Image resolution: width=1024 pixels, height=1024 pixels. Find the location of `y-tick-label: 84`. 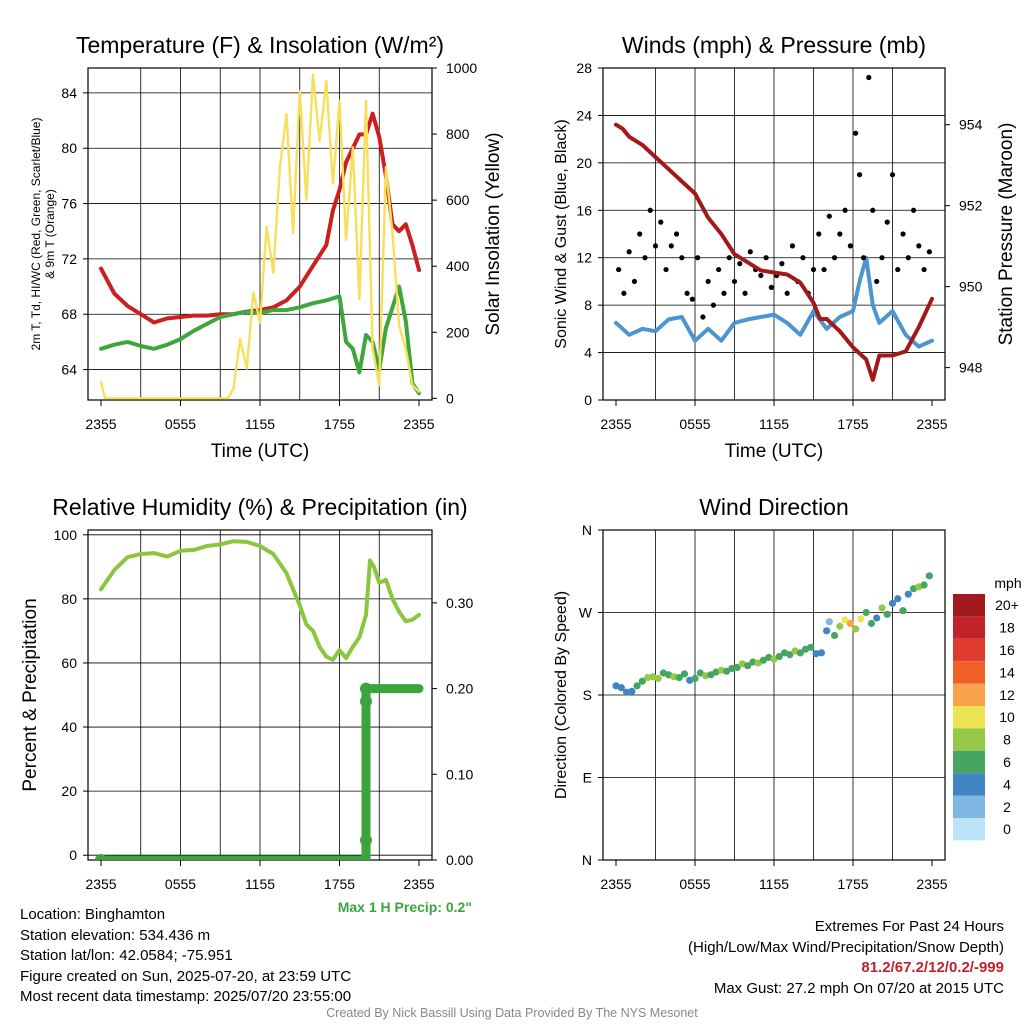

y-tick-label: 84 is located at coordinates (69, 93).